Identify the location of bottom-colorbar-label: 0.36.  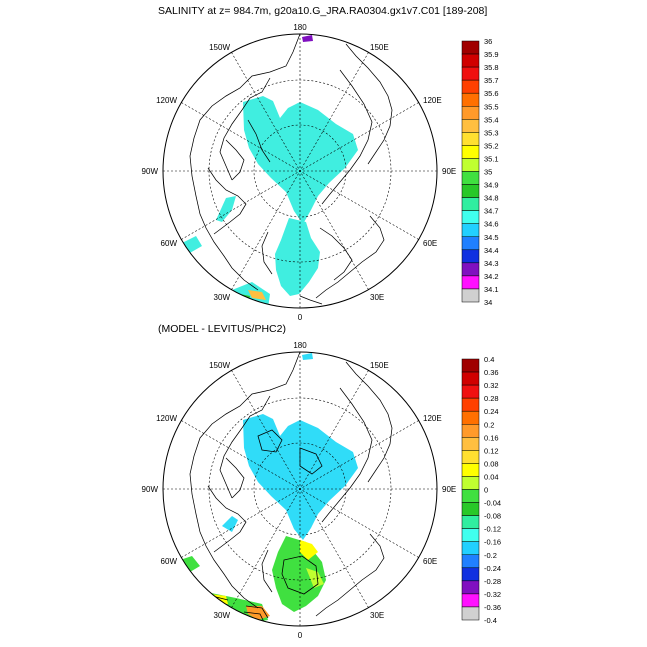
(491, 372).